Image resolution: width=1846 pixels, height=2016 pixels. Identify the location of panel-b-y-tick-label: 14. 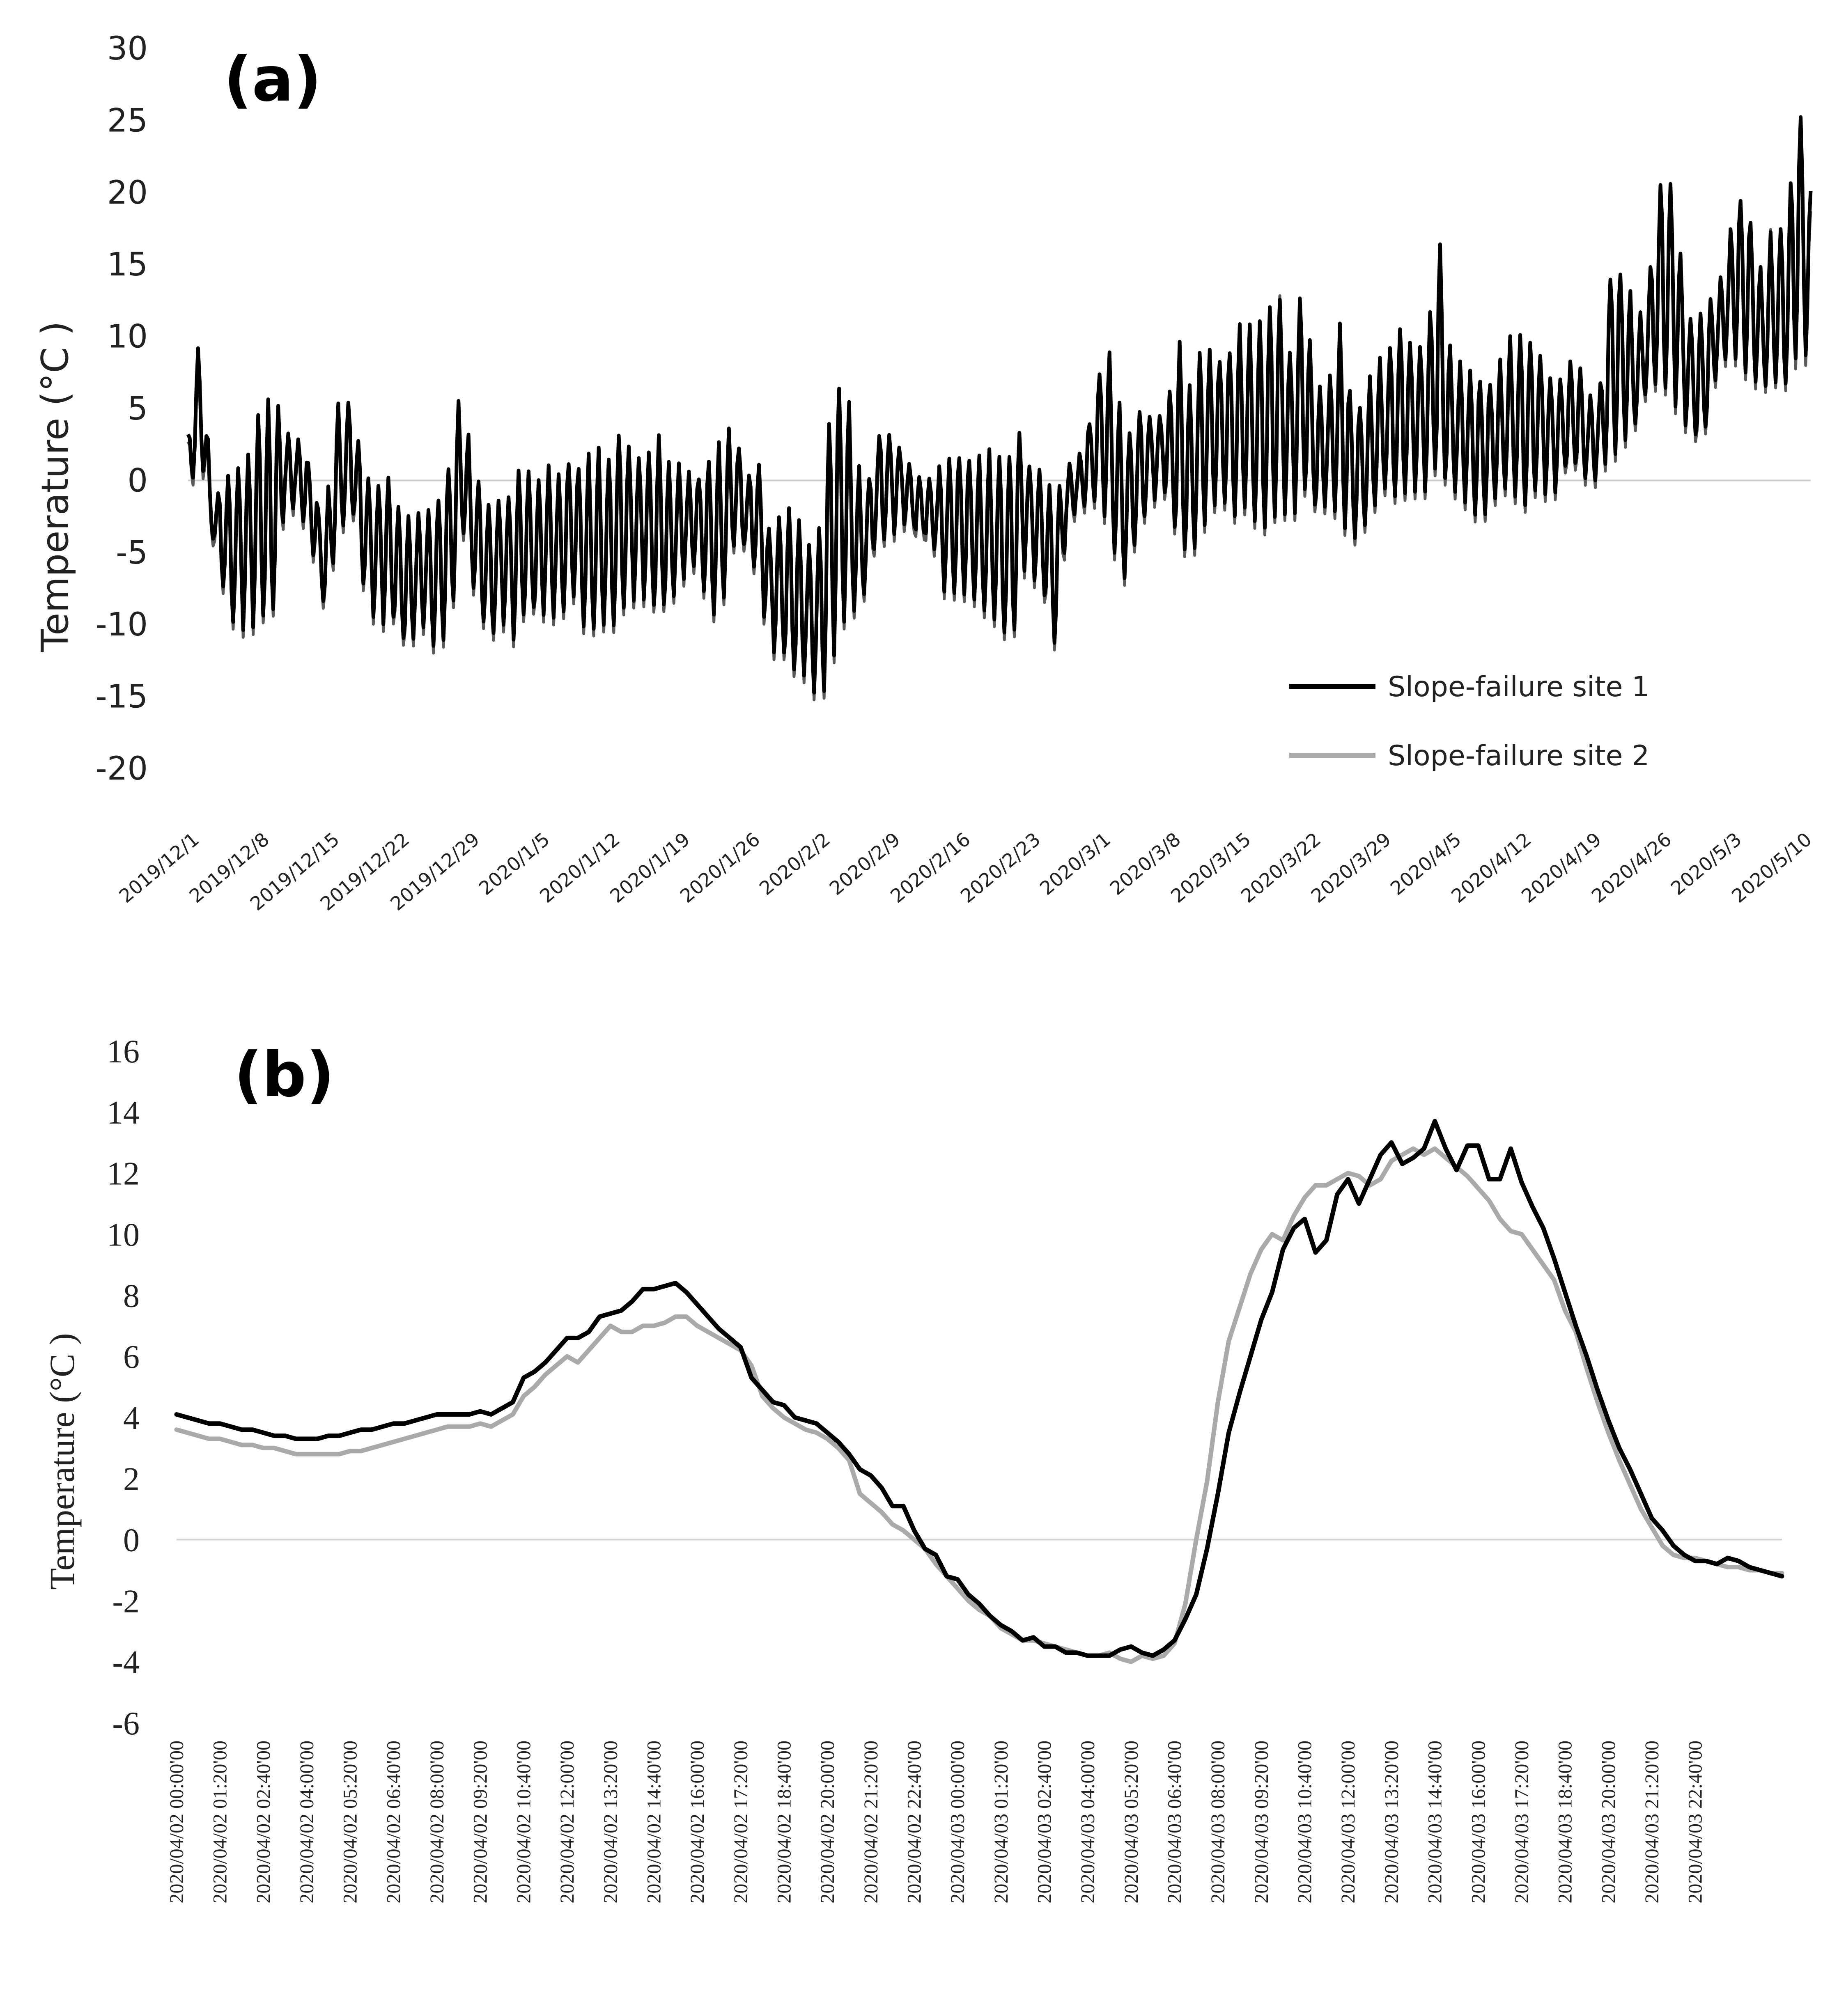
(123, 1113).